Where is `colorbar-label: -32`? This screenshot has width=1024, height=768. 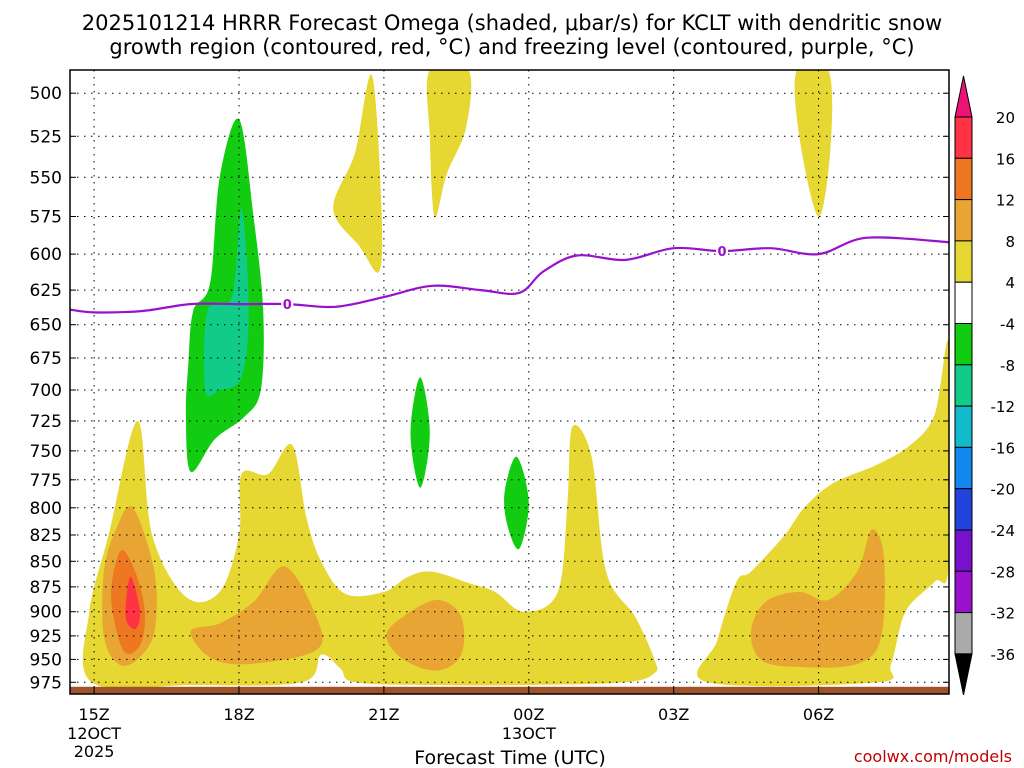
colorbar-label: -32 is located at coordinates (1003, 614).